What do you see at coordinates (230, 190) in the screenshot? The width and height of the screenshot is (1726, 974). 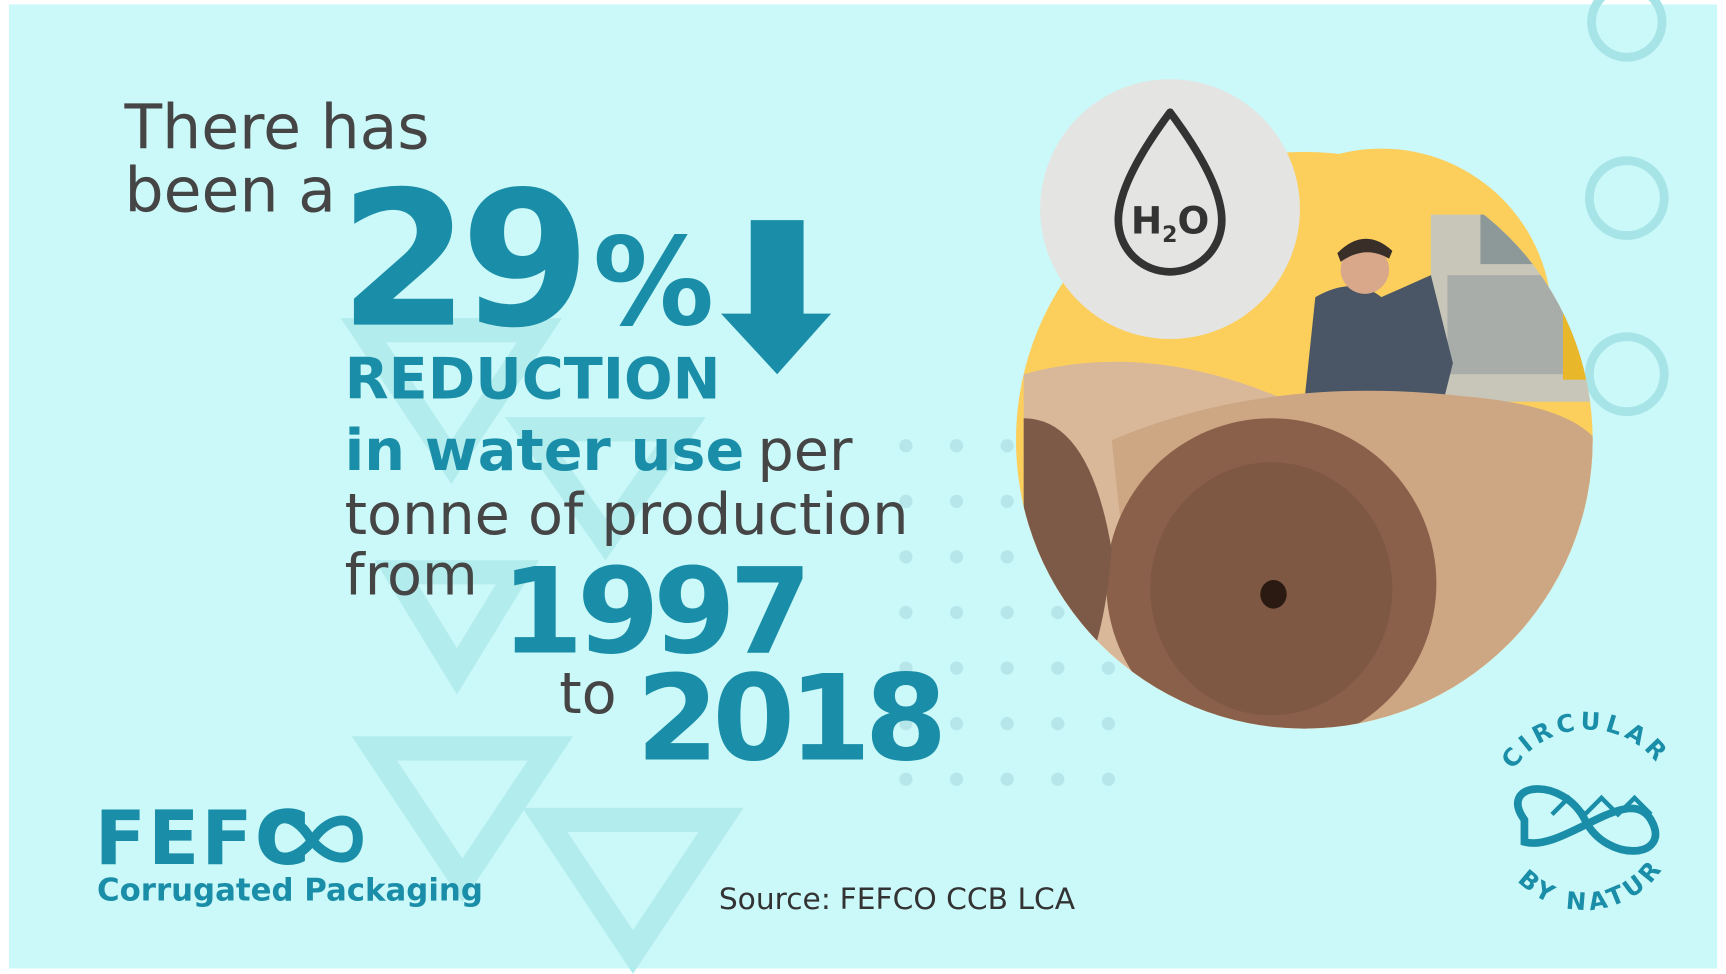 I see `intro2: been a` at bounding box center [230, 190].